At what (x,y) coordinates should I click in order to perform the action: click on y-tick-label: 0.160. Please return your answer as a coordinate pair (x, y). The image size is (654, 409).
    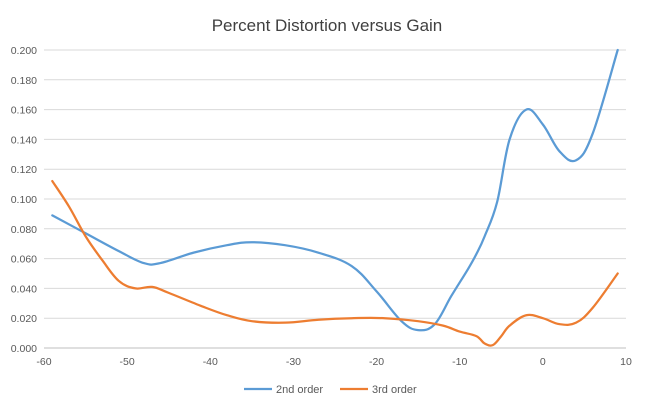
    Looking at the image, I should click on (24, 111).